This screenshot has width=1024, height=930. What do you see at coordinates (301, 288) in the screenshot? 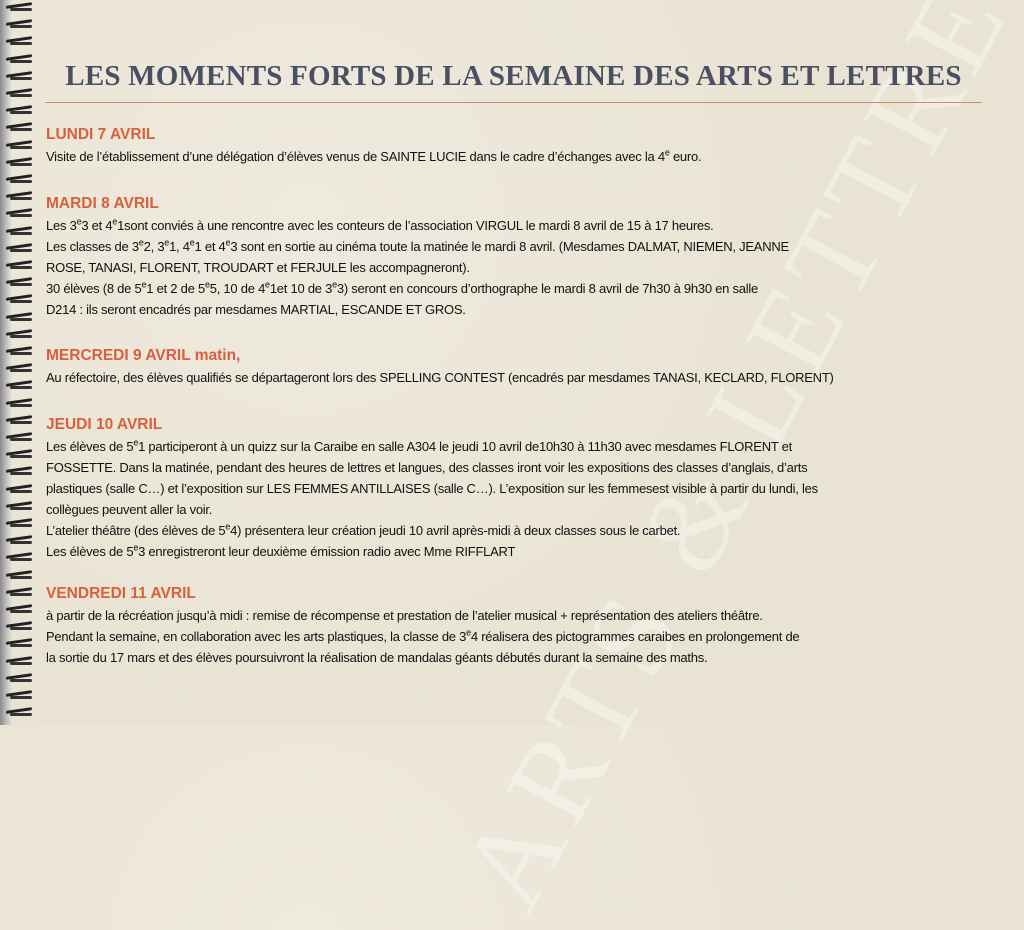
I see `text-run: 1et 10 de 3` at bounding box center [301, 288].